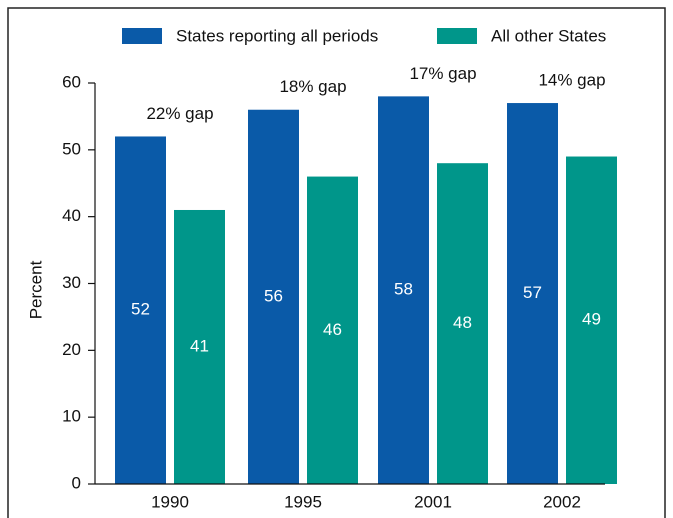 The image size is (673, 518). I want to click on x-tick-label: 2002, so click(562, 501).